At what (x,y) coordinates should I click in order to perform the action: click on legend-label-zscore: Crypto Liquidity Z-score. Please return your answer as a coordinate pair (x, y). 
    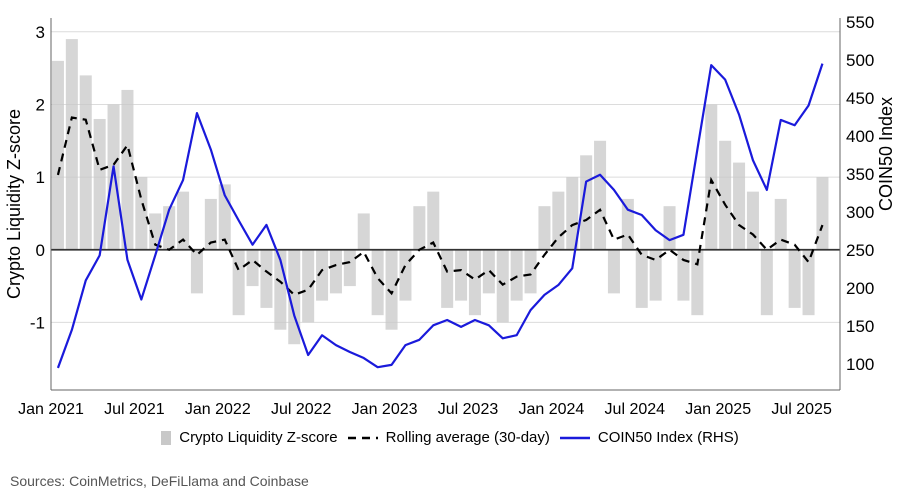
    Looking at the image, I should click on (258, 437).